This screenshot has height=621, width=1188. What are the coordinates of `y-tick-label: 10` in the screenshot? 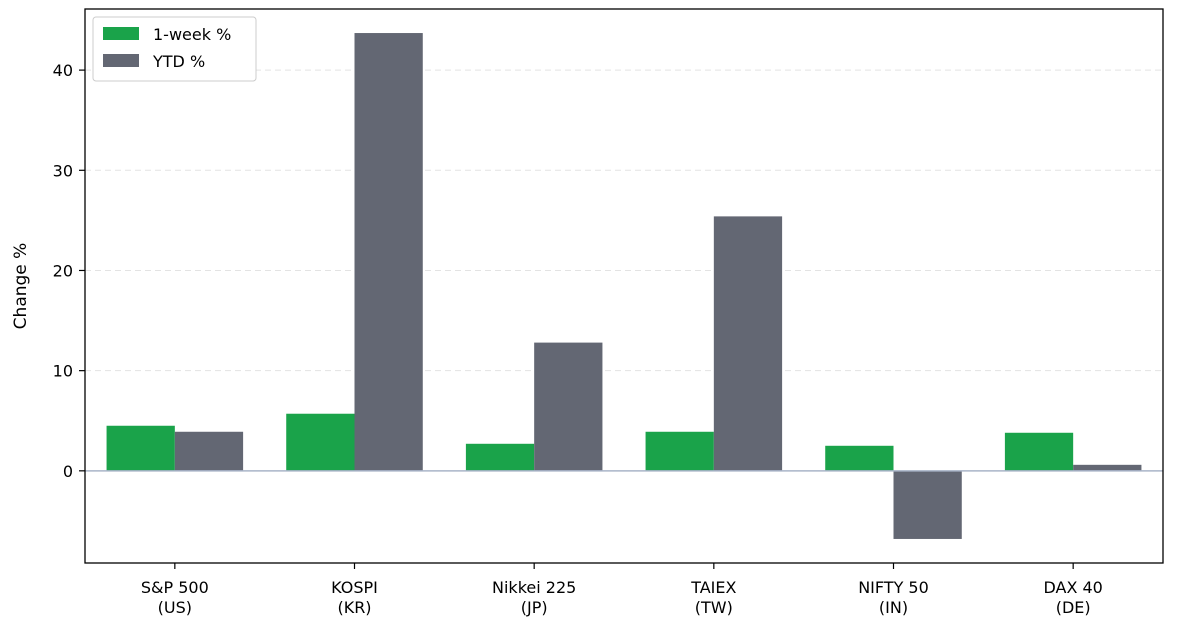 It's located at (63, 371).